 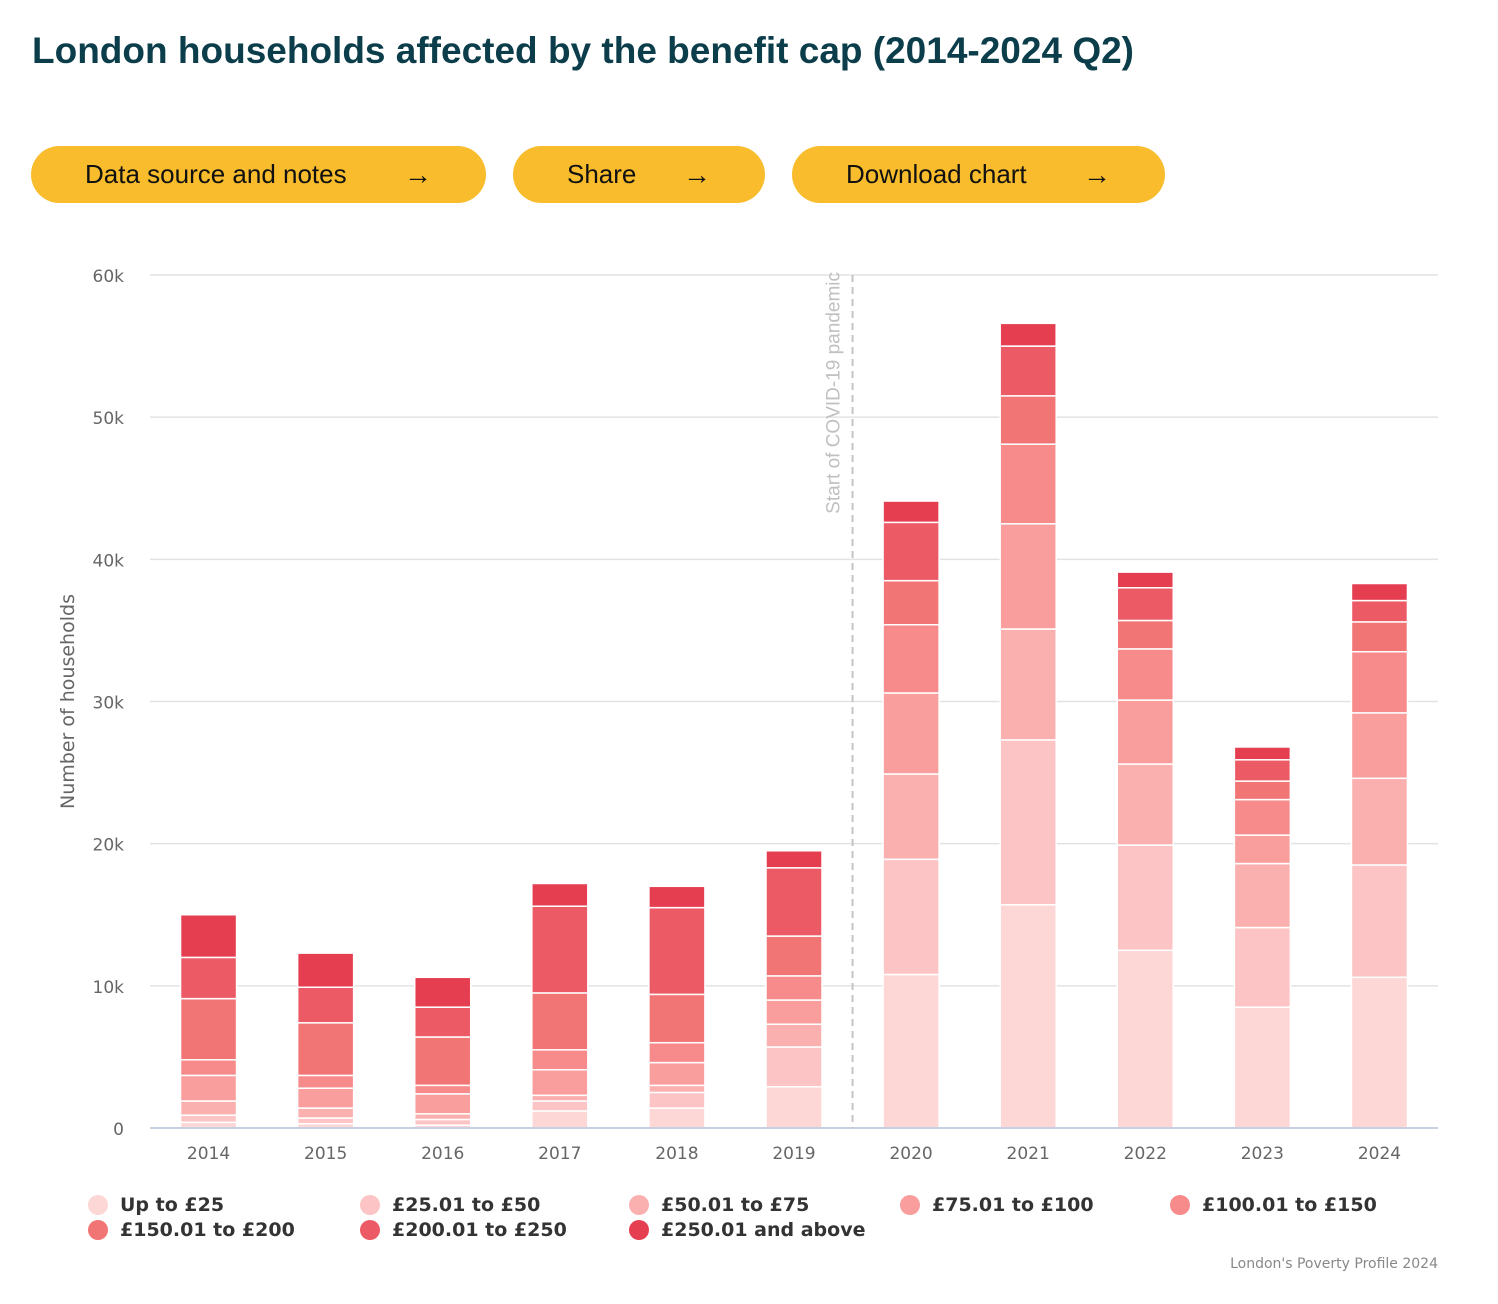 What do you see at coordinates (834, 393) in the screenshot?
I see `annotation-label: Start of COVID-19 pandemic` at bounding box center [834, 393].